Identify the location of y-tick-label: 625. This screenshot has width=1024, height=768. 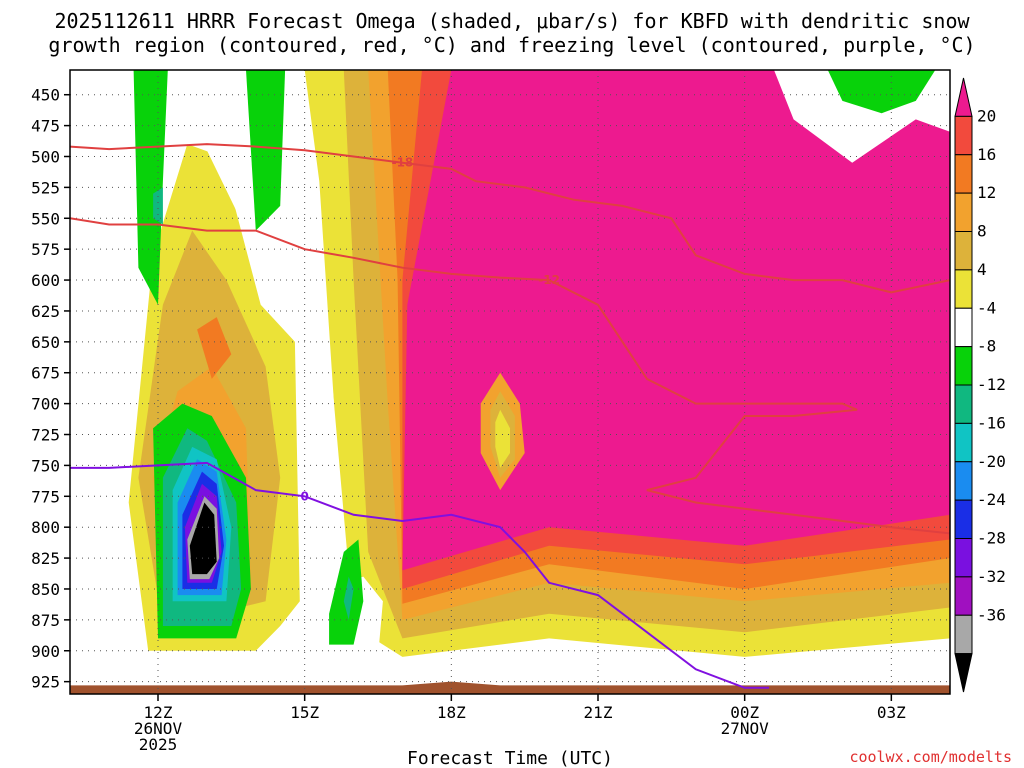
(45, 311).